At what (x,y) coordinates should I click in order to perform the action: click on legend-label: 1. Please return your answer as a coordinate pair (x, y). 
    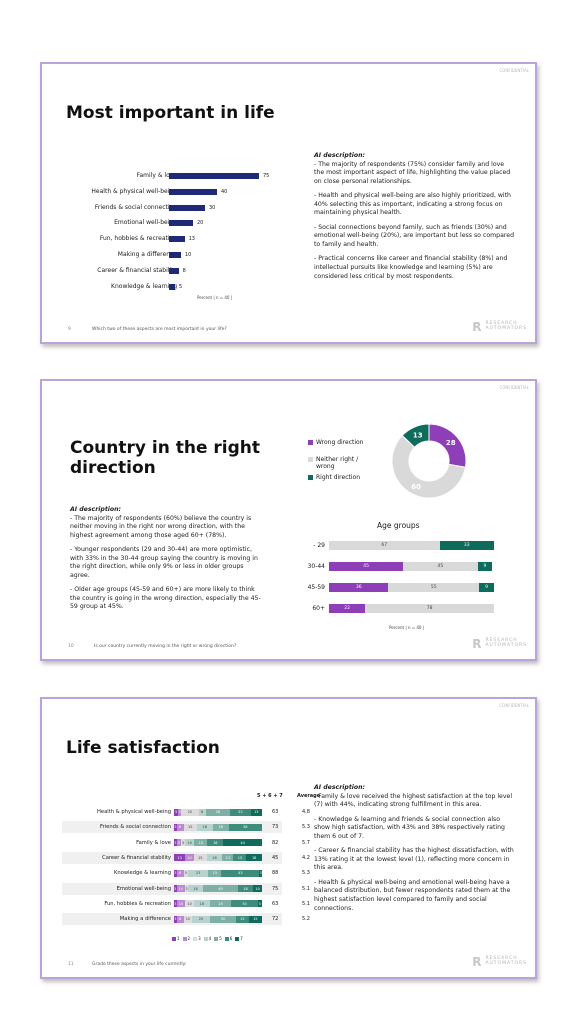
    Looking at the image, I should click on (178, 938).